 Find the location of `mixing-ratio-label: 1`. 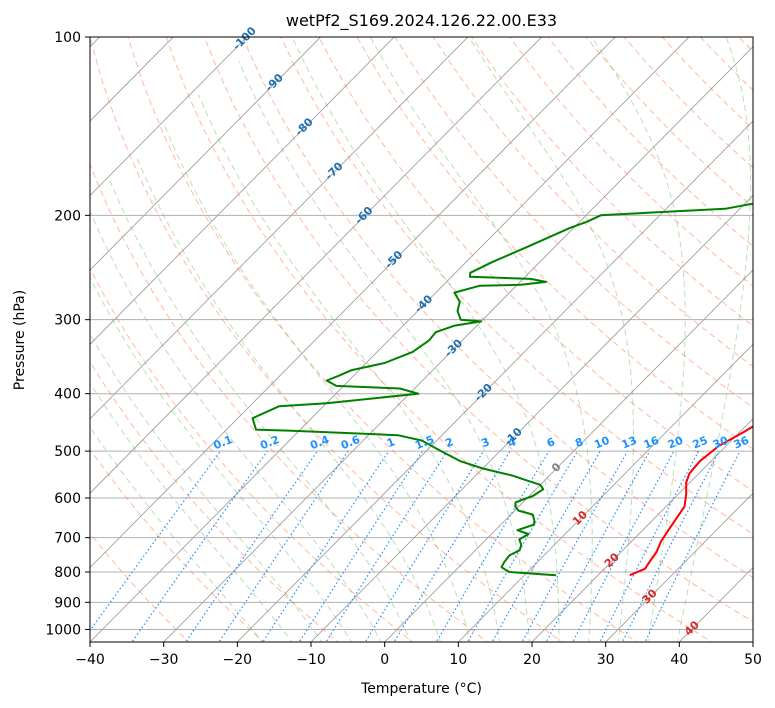

mixing-ratio-label: 1 is located at coordinates (391, 442).